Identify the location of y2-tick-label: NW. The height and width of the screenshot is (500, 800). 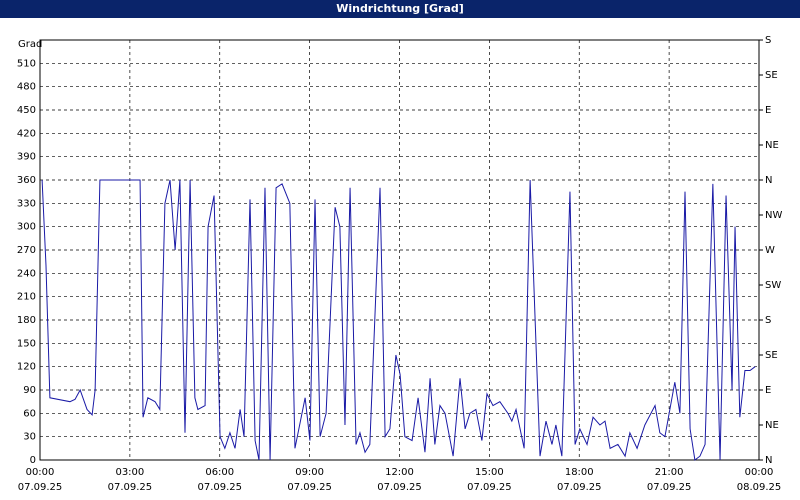
(773, 215).